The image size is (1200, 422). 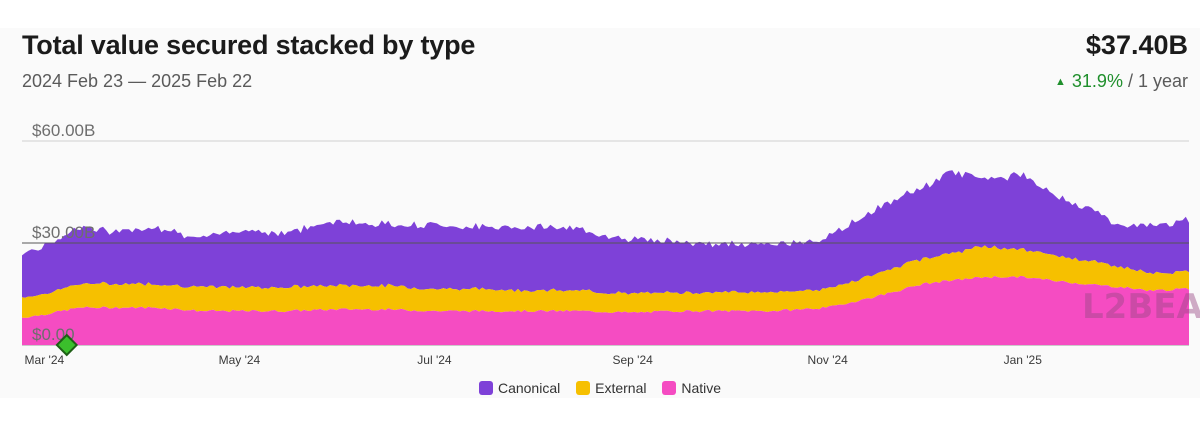 I want to click on change-summary: ▲ 31.9% / 1 year, so click(x=1121, y=81).